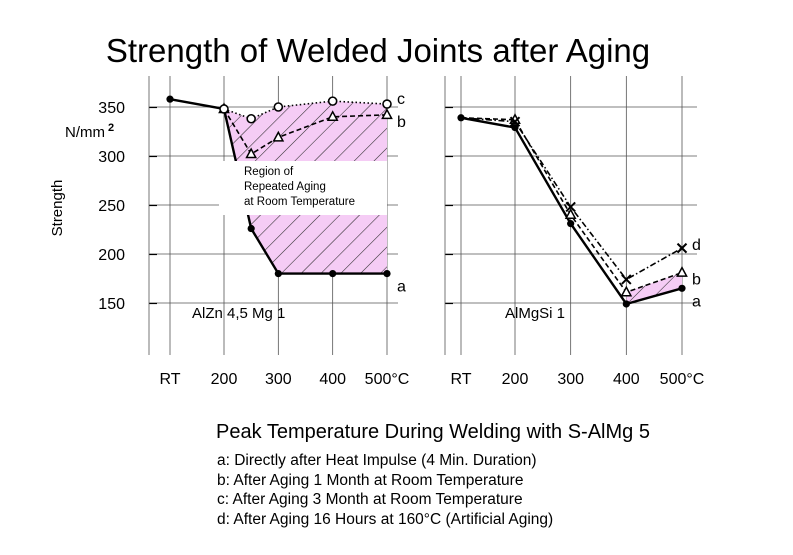 This screenshot has height=555, width=793. Describe the element at coordinates (238, 313) in the screenshot. I see `panel-label: AlZn 4,5 Mg 1` at that location.